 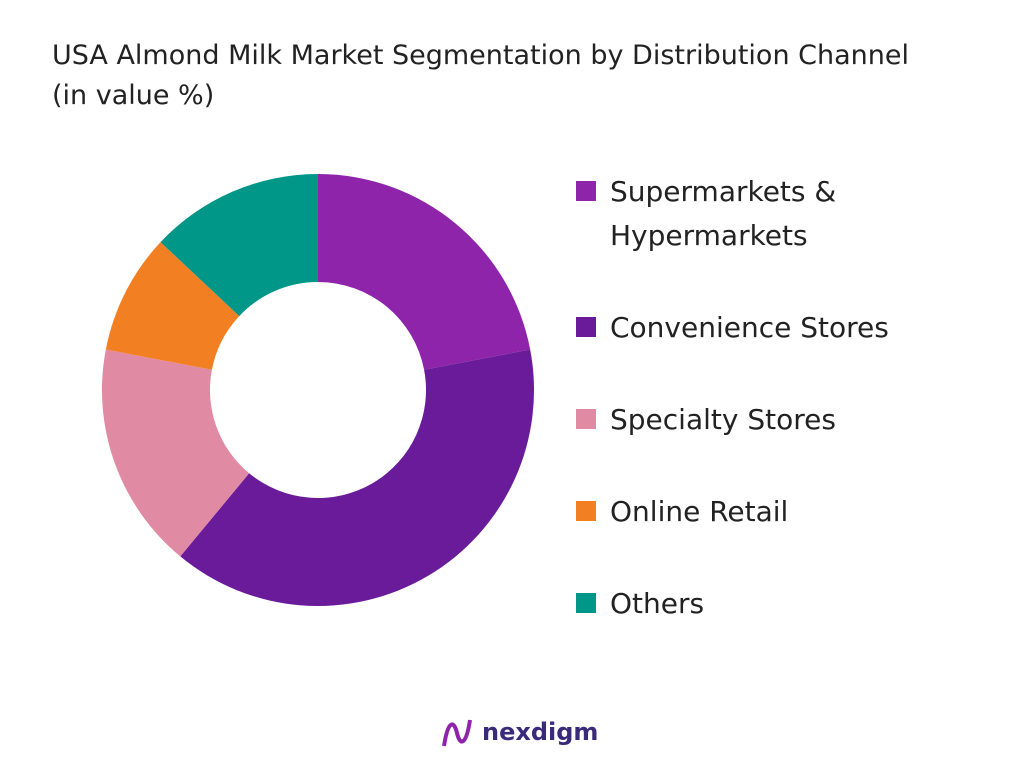 What do you see at coordinates (741, 604) in the screenshot?
I see `legend-item: Others` at bounding box center [741, 604].